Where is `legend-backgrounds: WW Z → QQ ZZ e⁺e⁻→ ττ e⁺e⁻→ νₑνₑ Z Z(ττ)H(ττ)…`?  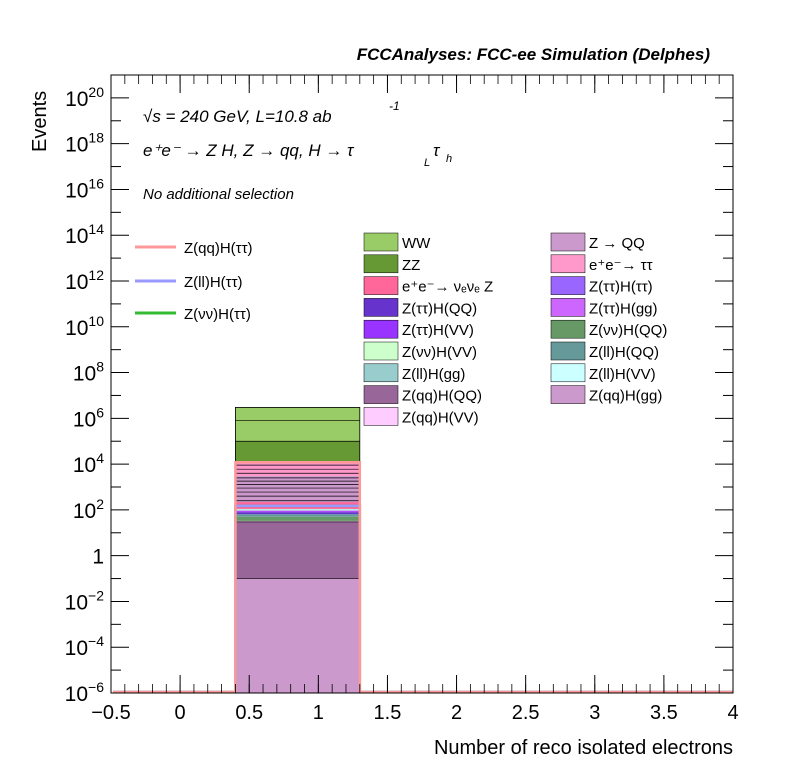 legend-backgrounds: WW Z → QQ ZZ e⁺e⁻→ ττ e⁺e⁻→ νₑνₑ Z Z(ττ)H(ττ)… is located at coordinates (515, 329).